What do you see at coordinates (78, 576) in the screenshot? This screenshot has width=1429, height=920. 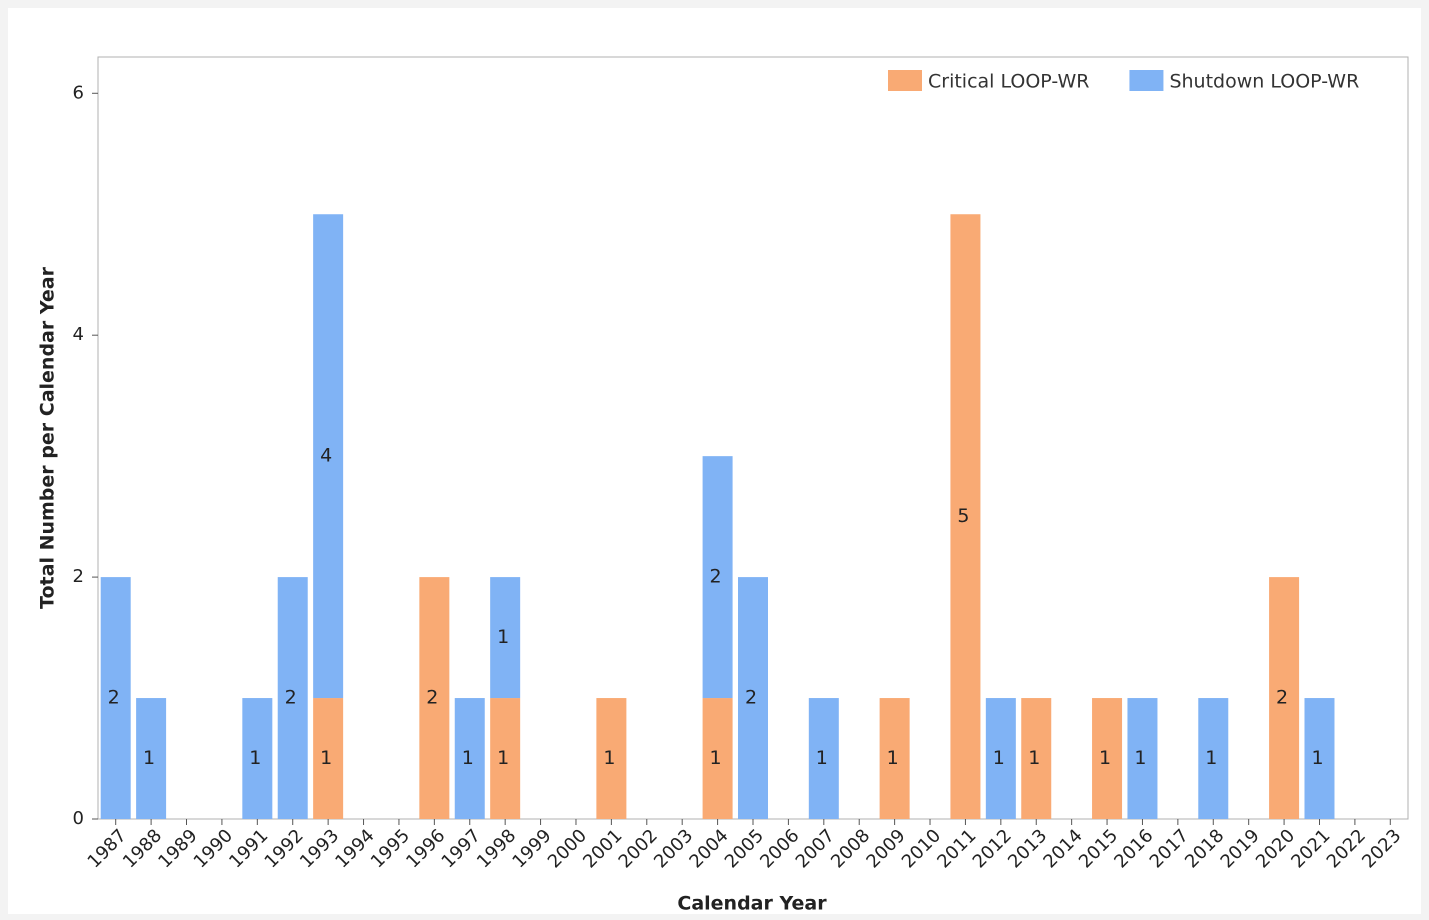 I see `y-tick-label: 2` at bounding box center [78, 576].